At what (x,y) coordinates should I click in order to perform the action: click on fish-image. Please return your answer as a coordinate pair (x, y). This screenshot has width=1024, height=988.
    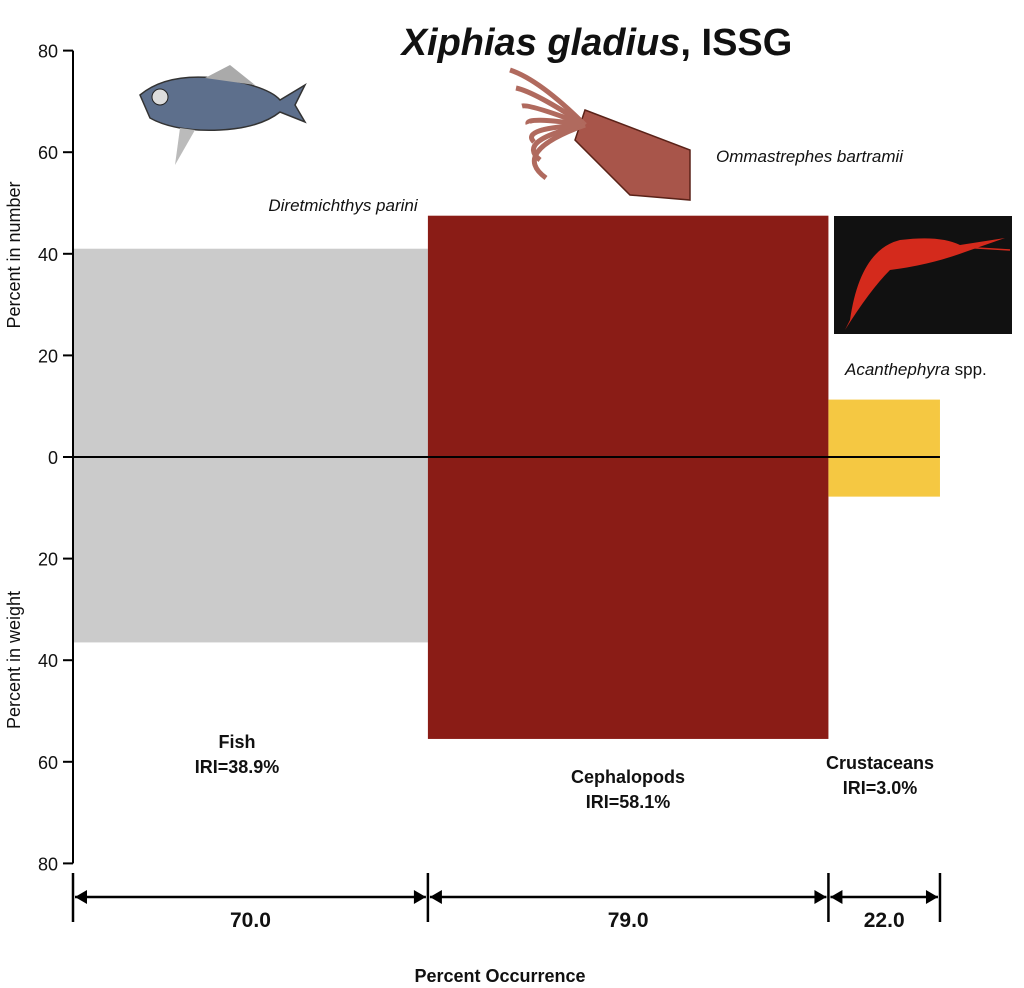
    Looking at the image, I should click on (223, 115).